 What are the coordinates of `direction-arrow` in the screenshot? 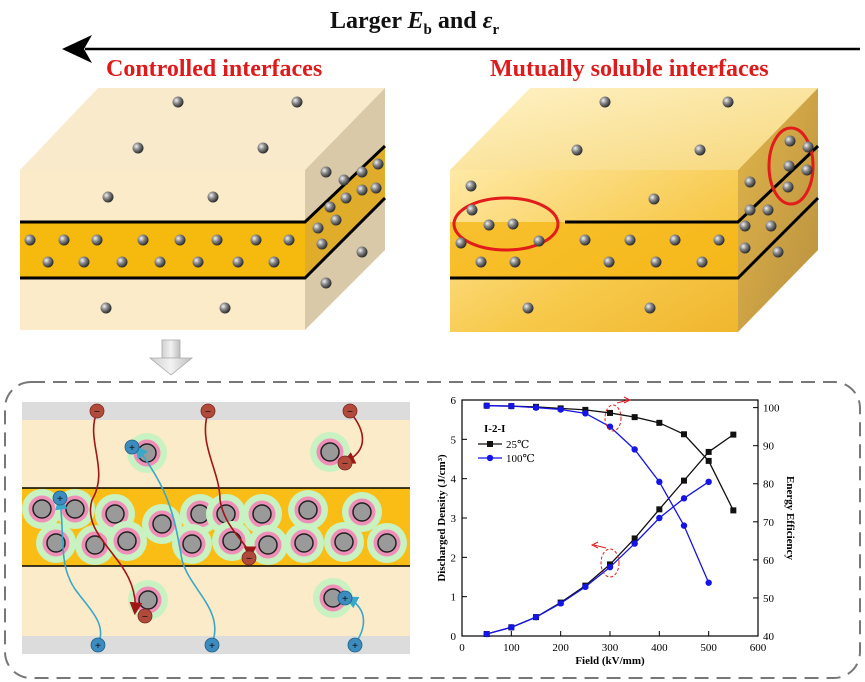 It's located at (461, 49).